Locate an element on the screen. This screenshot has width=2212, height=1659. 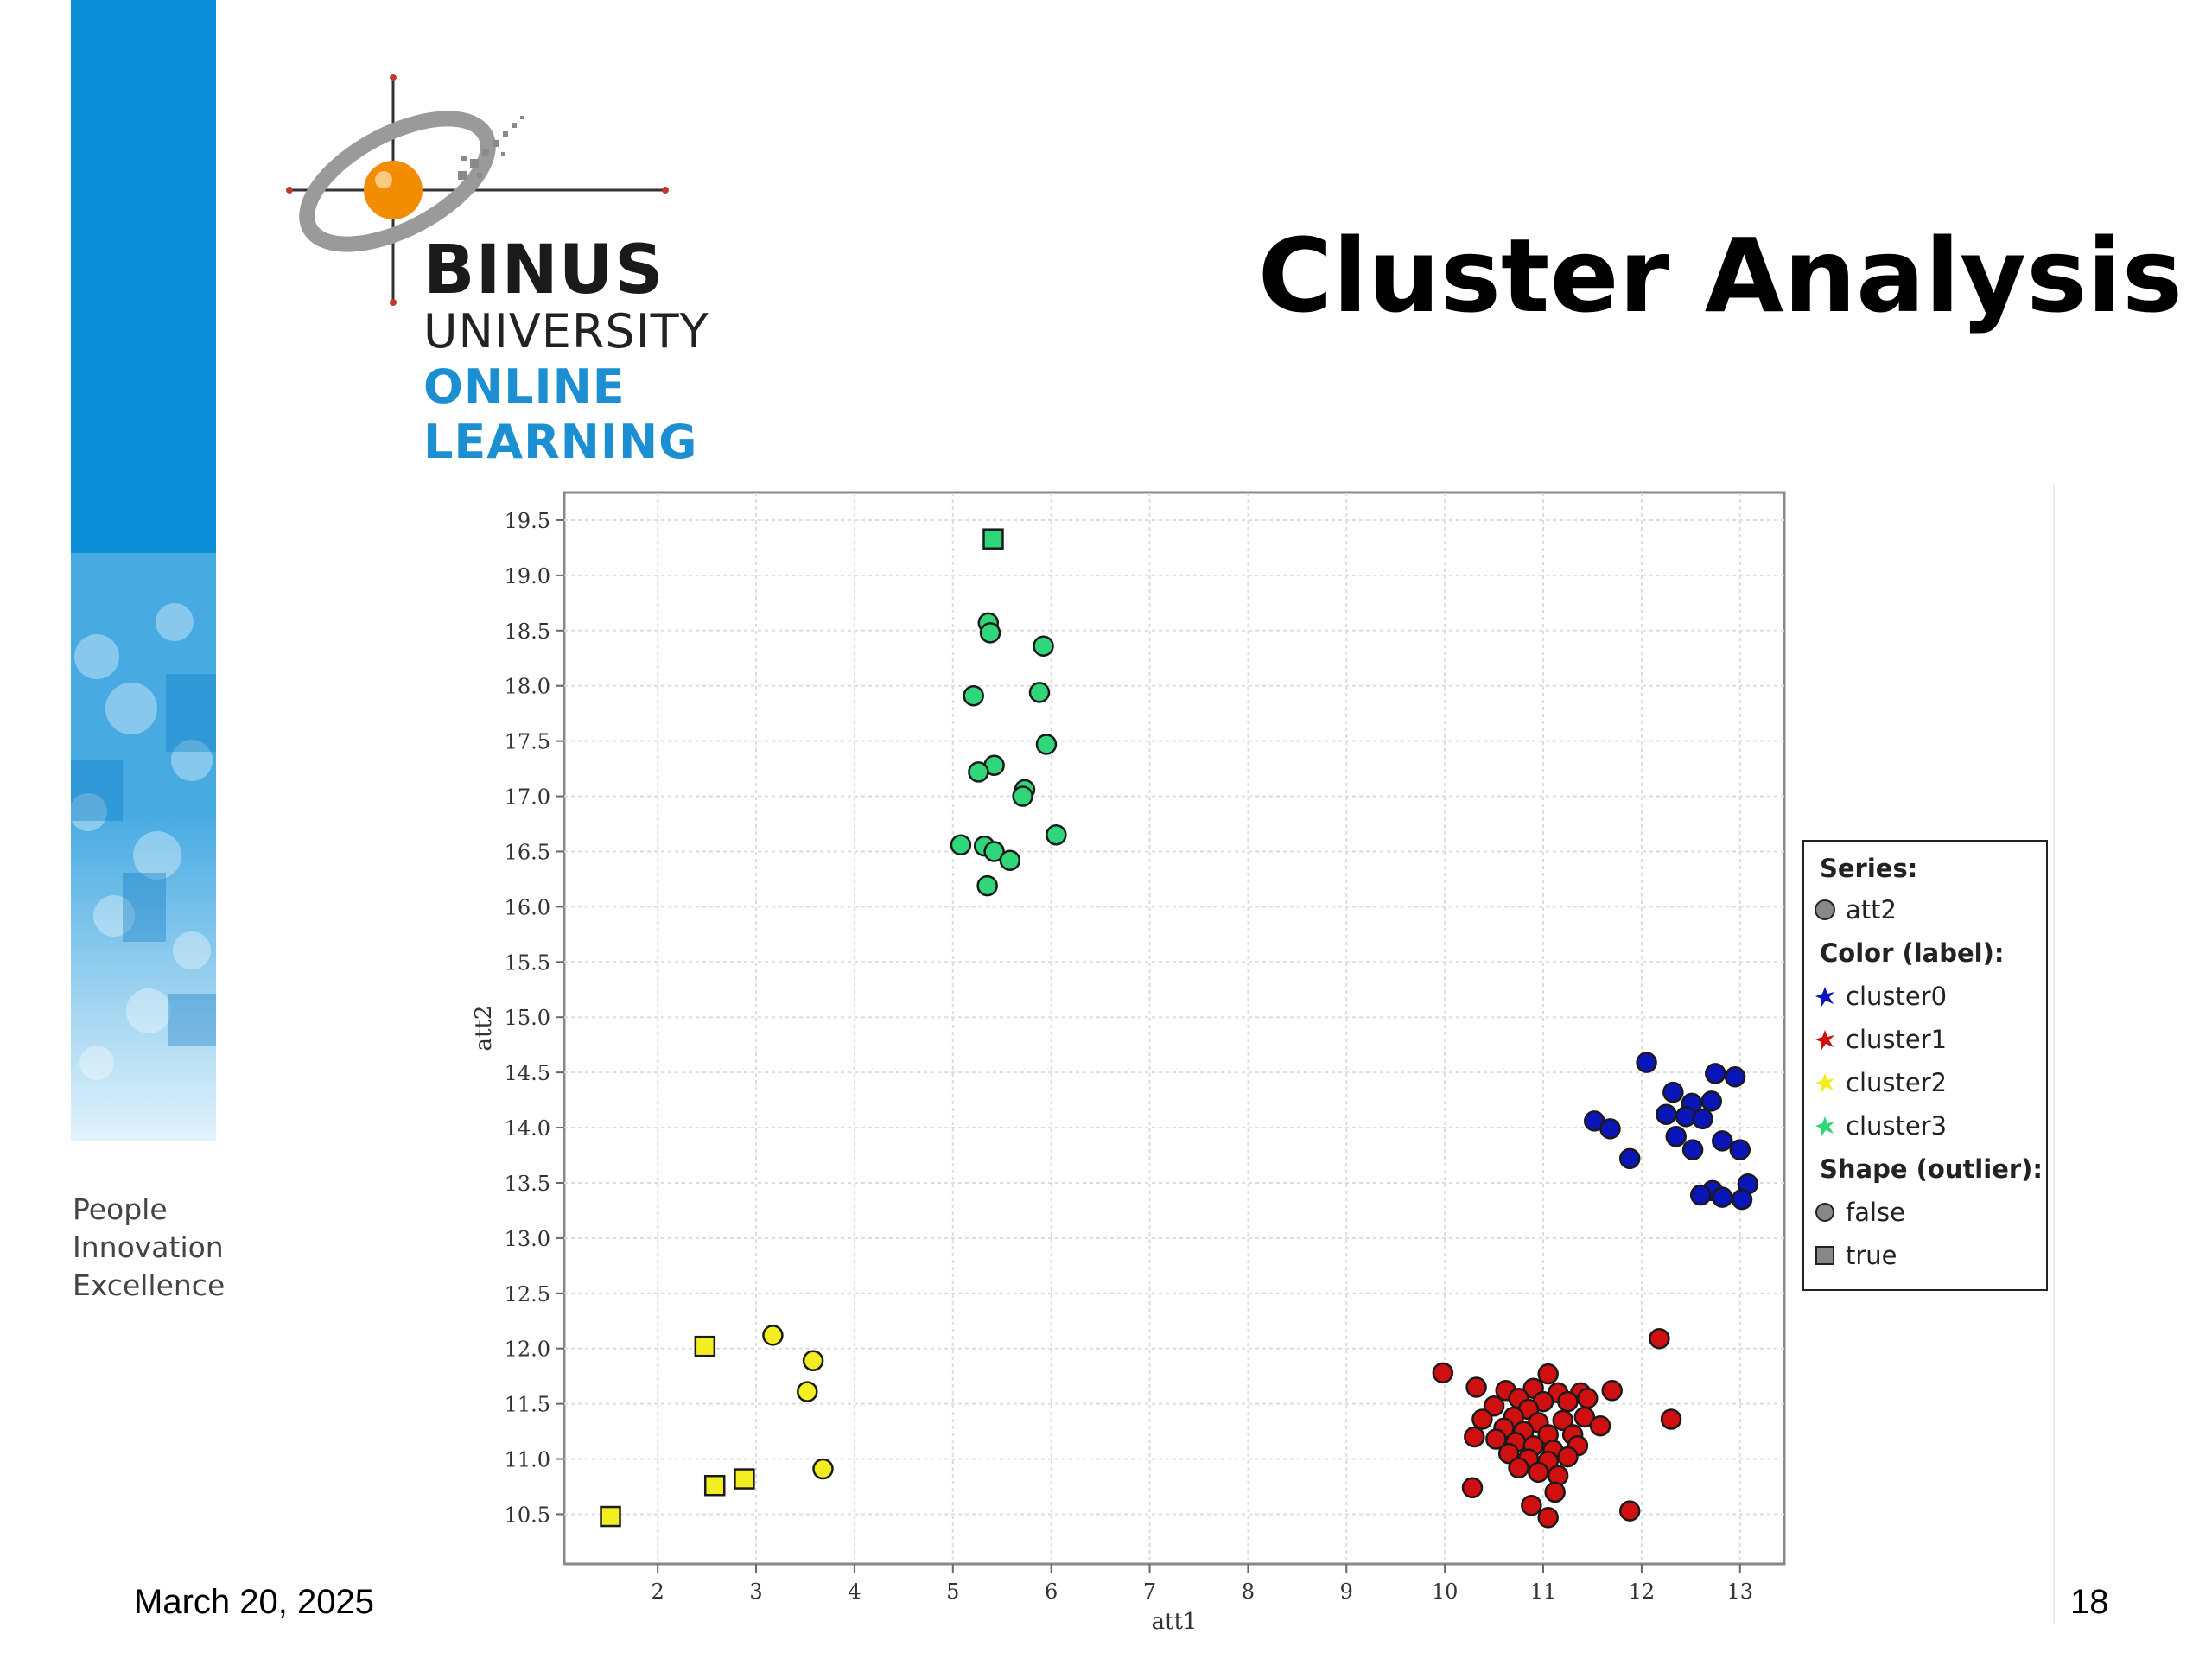
legend-shape-title: Shape (outlier): is located at coordinates (1932, 1169).